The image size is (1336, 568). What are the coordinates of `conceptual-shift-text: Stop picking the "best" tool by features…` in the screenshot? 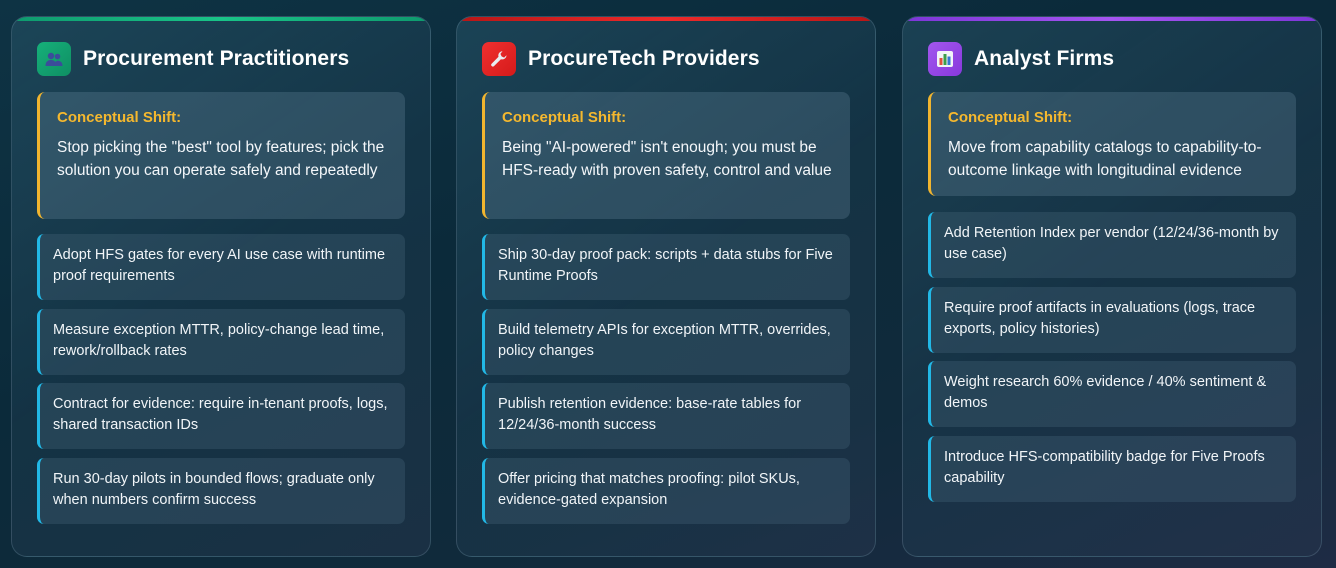 It's located at (221, 159).